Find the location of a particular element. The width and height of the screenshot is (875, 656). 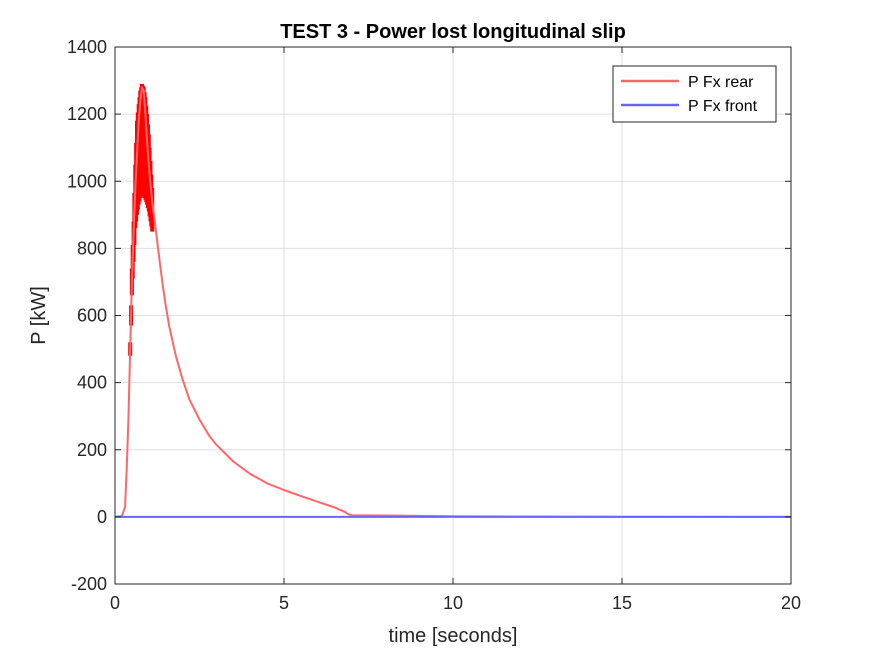

x-tick-label: 0 is located at coordinates (115, 603).